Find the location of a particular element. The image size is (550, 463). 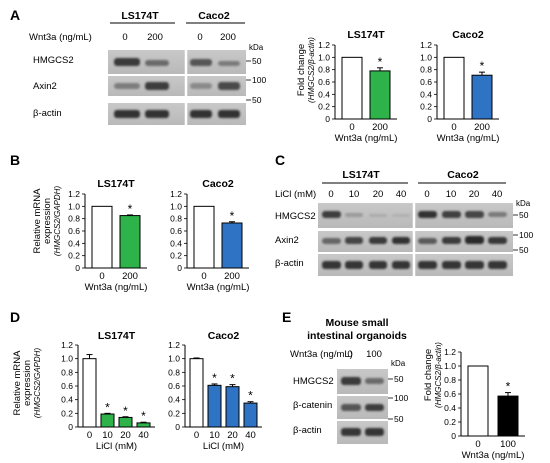

blot-e-title-line1: Mouse small is located at coordinates (356, 323).